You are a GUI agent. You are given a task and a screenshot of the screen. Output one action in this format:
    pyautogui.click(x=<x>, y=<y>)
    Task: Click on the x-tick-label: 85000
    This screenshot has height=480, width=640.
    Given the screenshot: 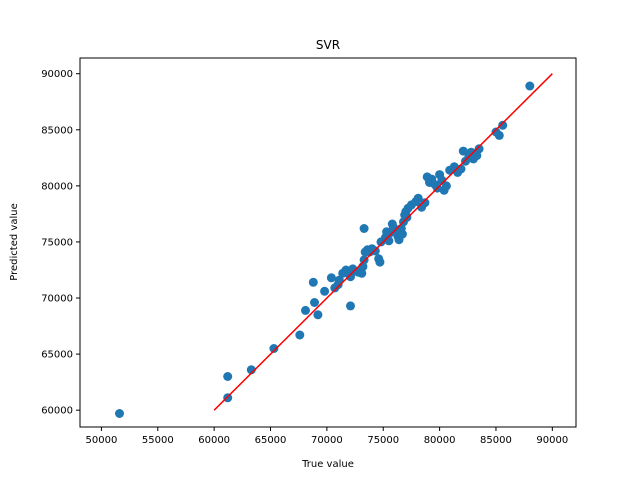 What is the action you would take?
    pyautogui.click(x=496, y=440)
    